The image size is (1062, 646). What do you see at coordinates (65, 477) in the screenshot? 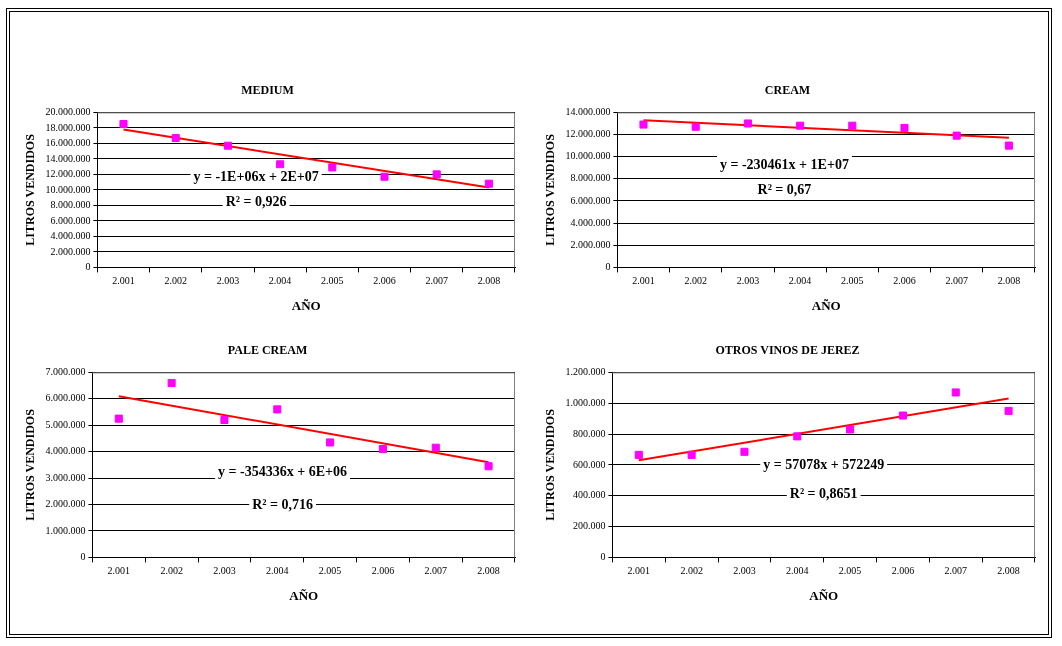
I see `y-tick-label: 3.000.000` at bounding box center [65, 477].